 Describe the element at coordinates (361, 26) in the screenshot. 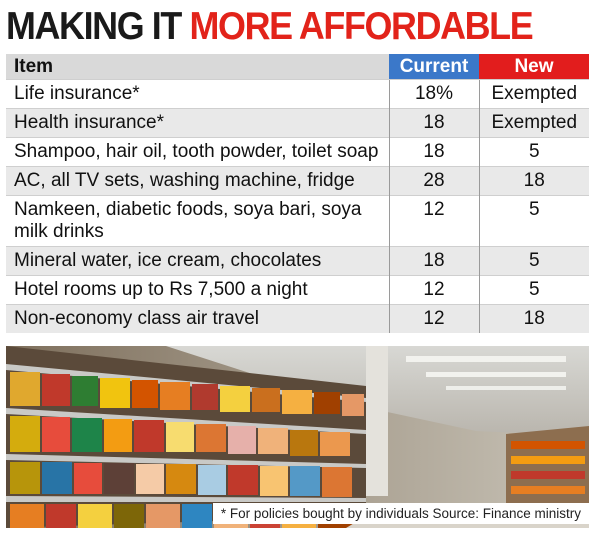

I see `headline-part-red: MORE AFFORDABLE` at that location.